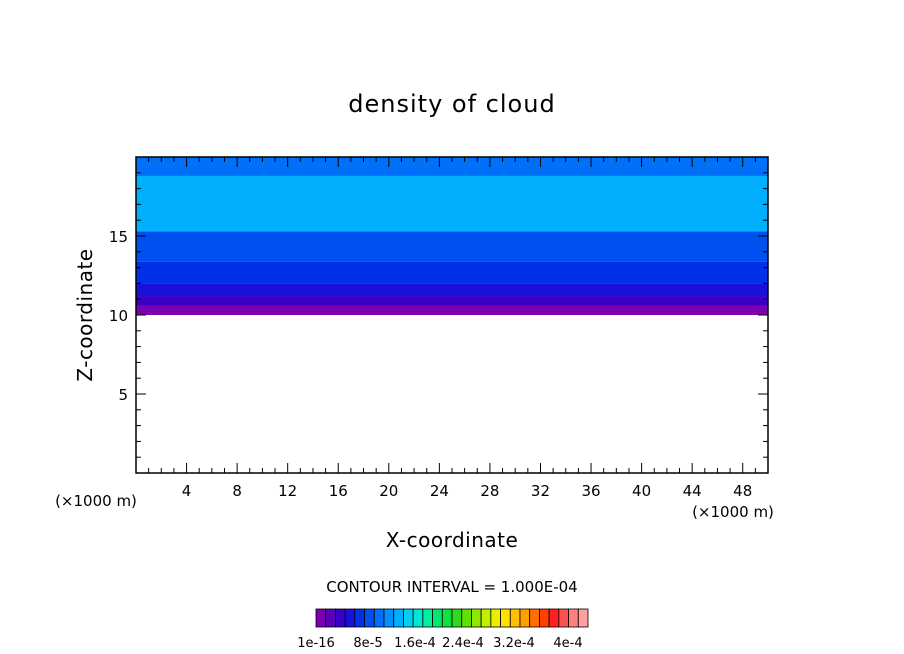 This screenshot has width=904, height=654. What do you see at coordinates (452, 540) in the screenshot?
I see `x-axis-label: X-coordinate` at bounding box center [452, 540].